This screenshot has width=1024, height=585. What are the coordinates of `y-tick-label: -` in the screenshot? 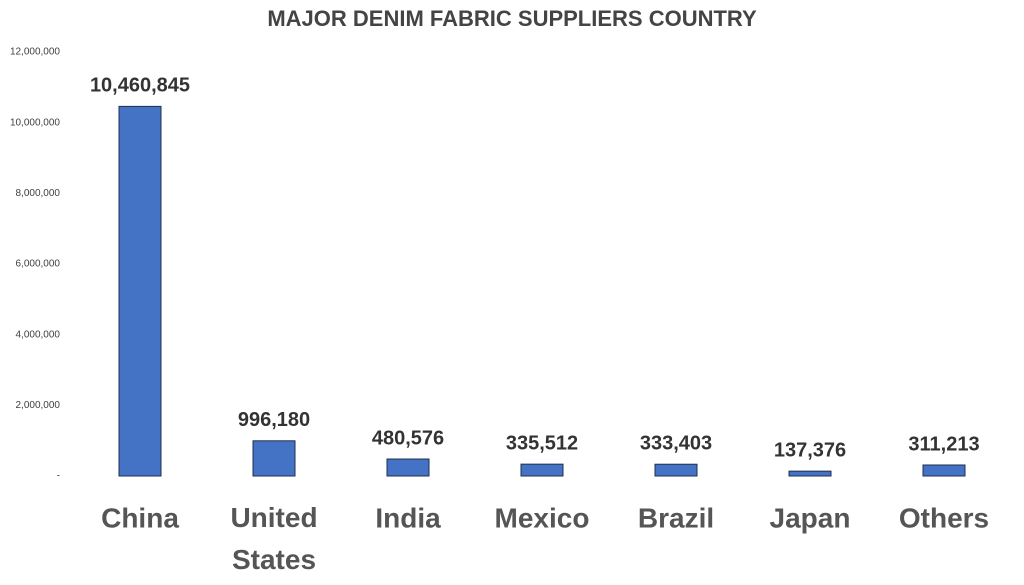 It's located at (58, 476).